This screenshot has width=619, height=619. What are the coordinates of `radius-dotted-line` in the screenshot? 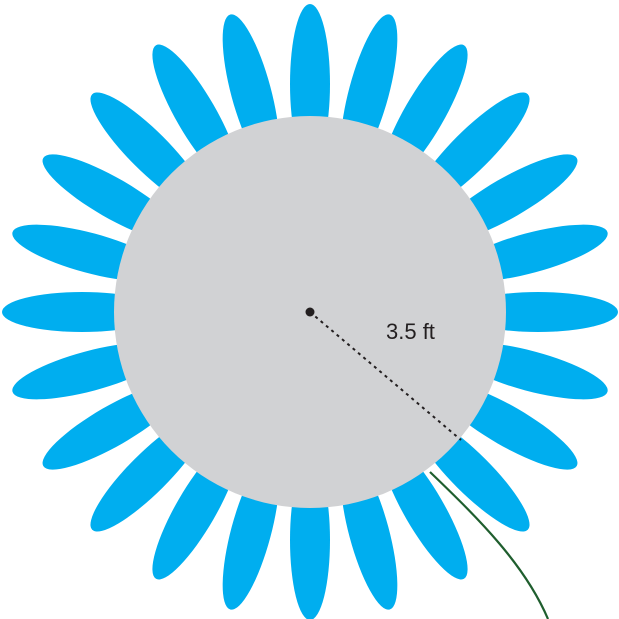 It's located at (385, 376).